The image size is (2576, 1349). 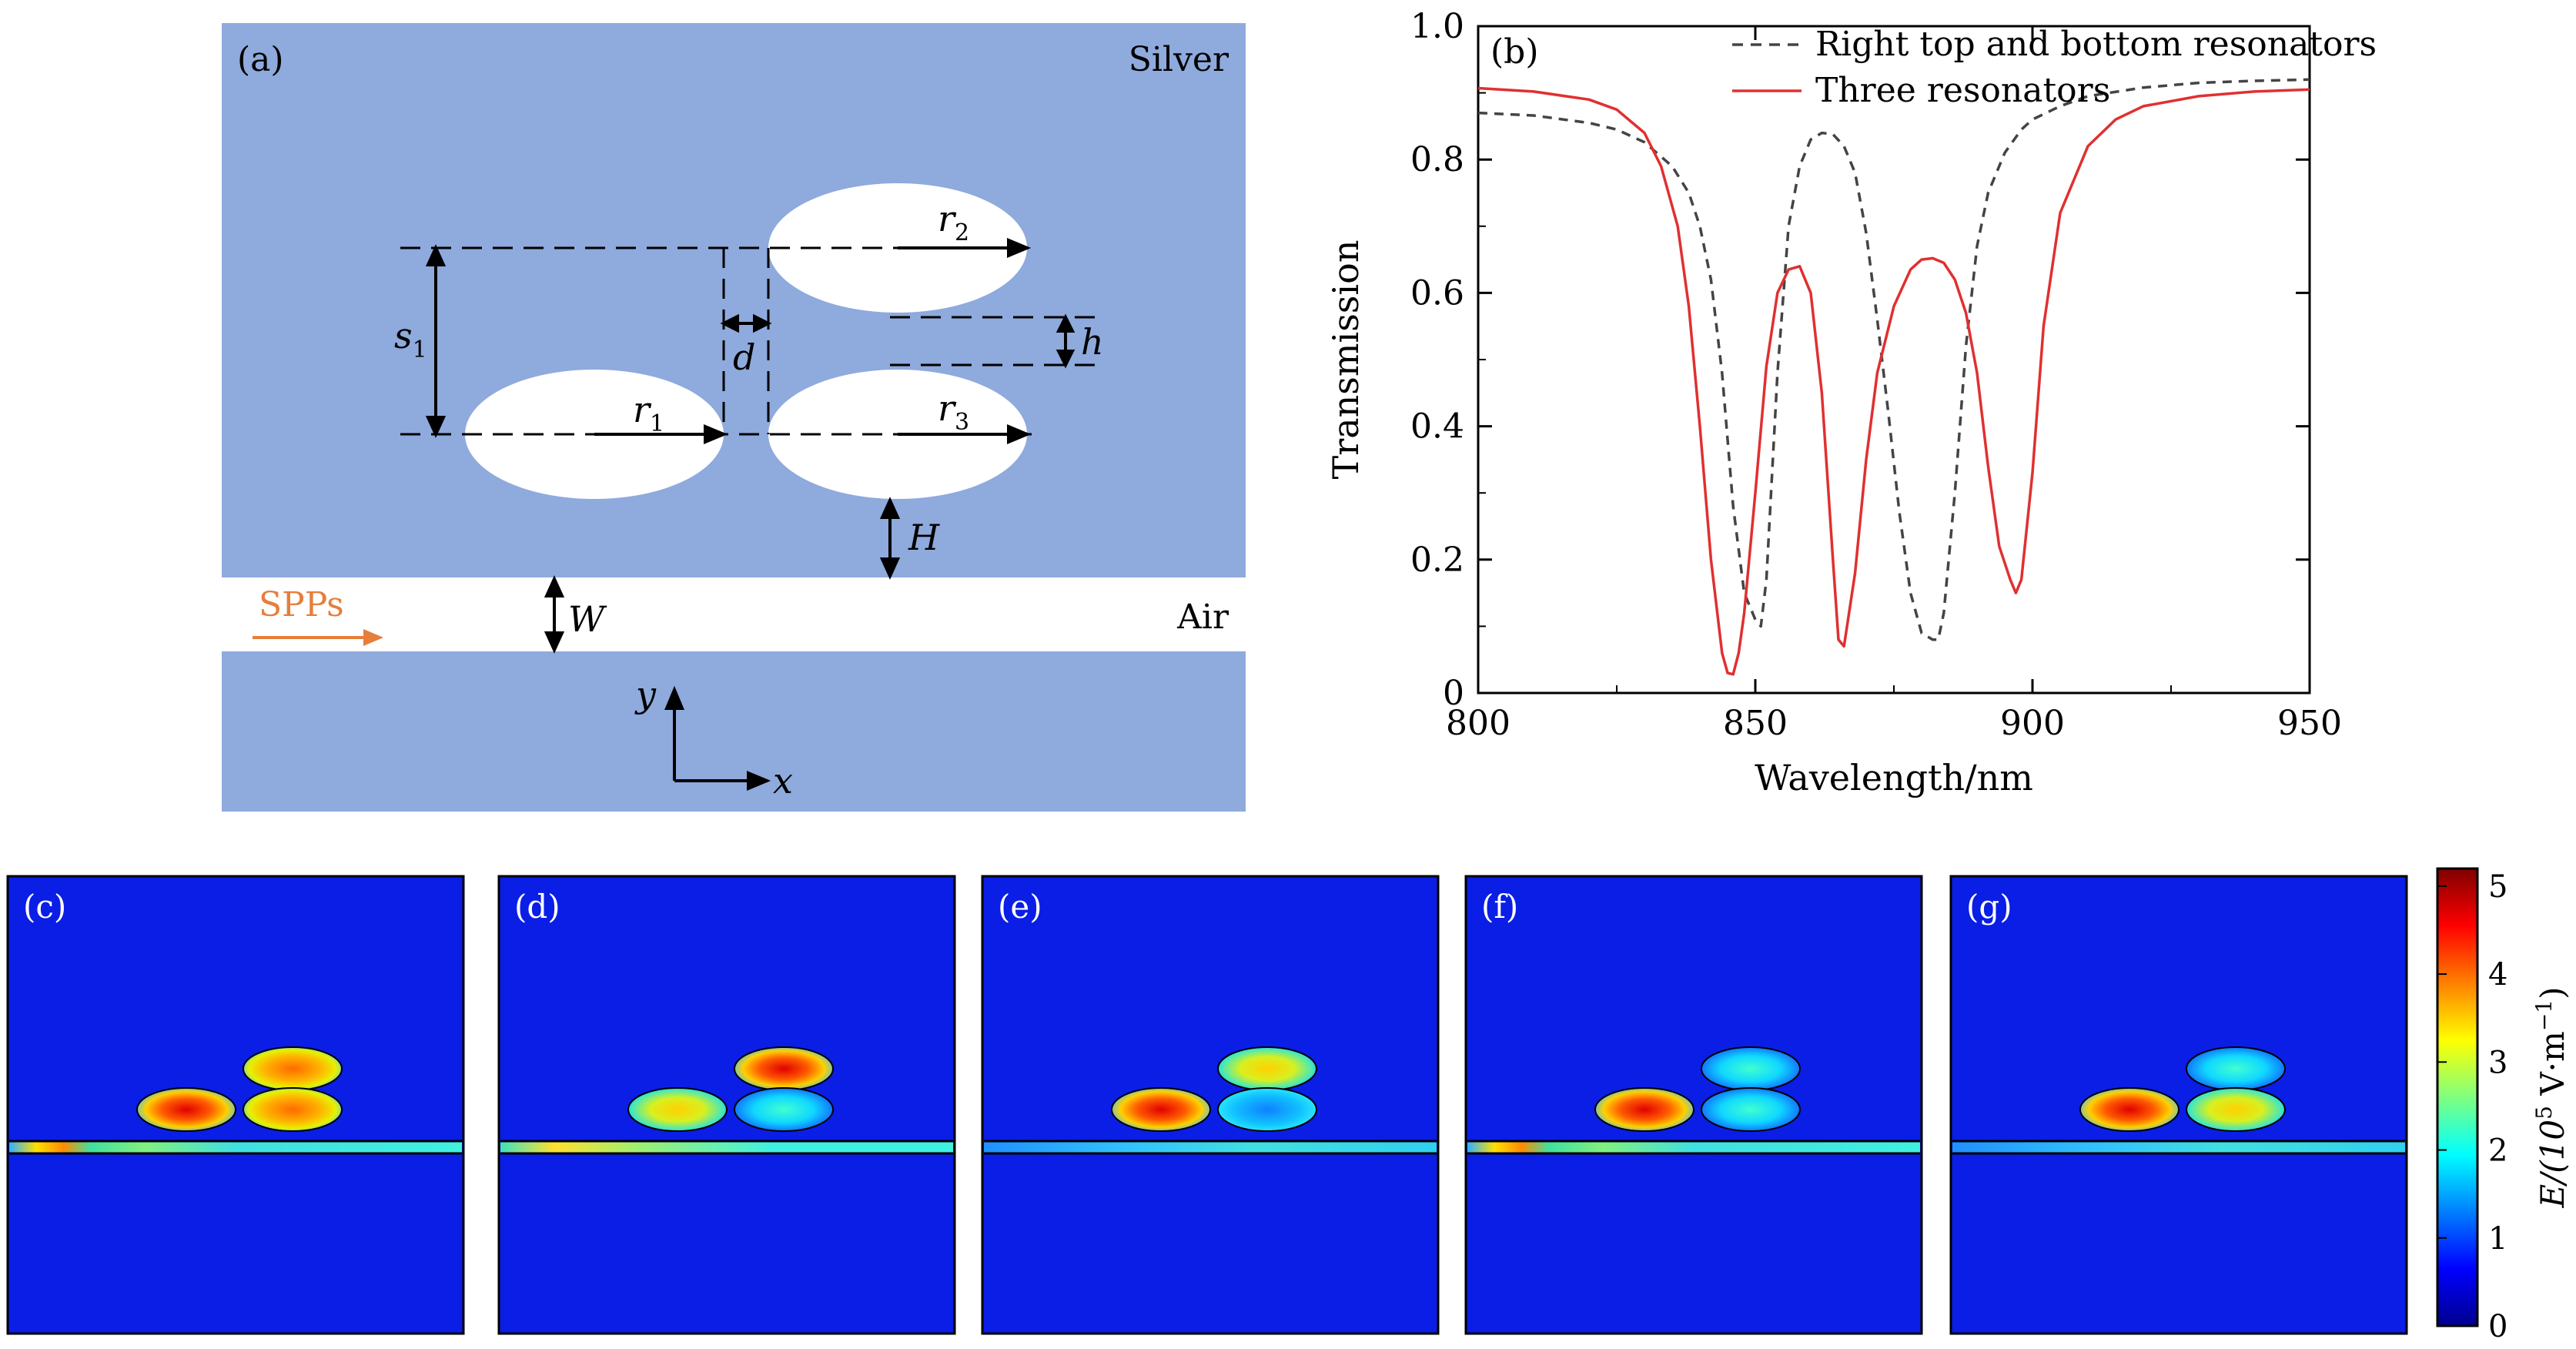 What do you see at coordinates (1093, 342) in the screenshot?
I see `svg-text: h` at bounding box center [1093, 342].